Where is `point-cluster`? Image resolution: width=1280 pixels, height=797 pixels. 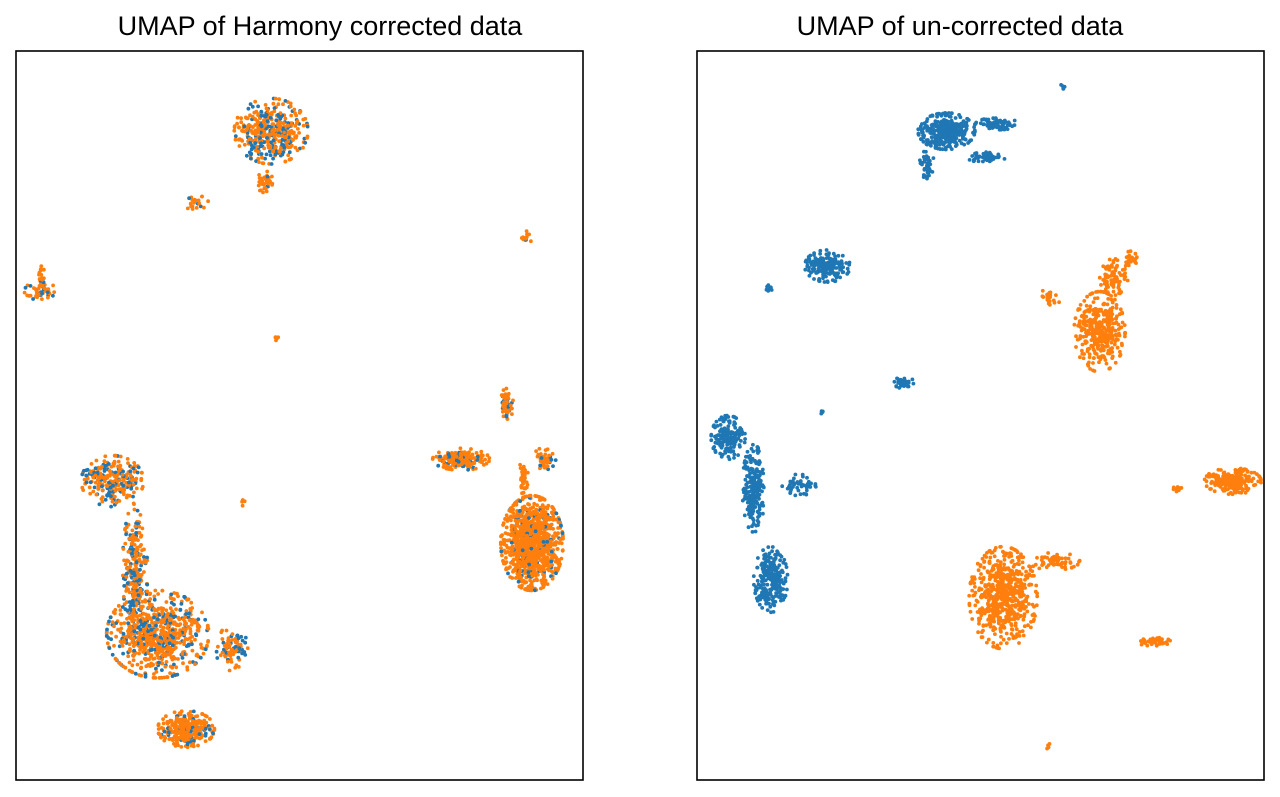 point-cluster is located at coordinates (827, 266).